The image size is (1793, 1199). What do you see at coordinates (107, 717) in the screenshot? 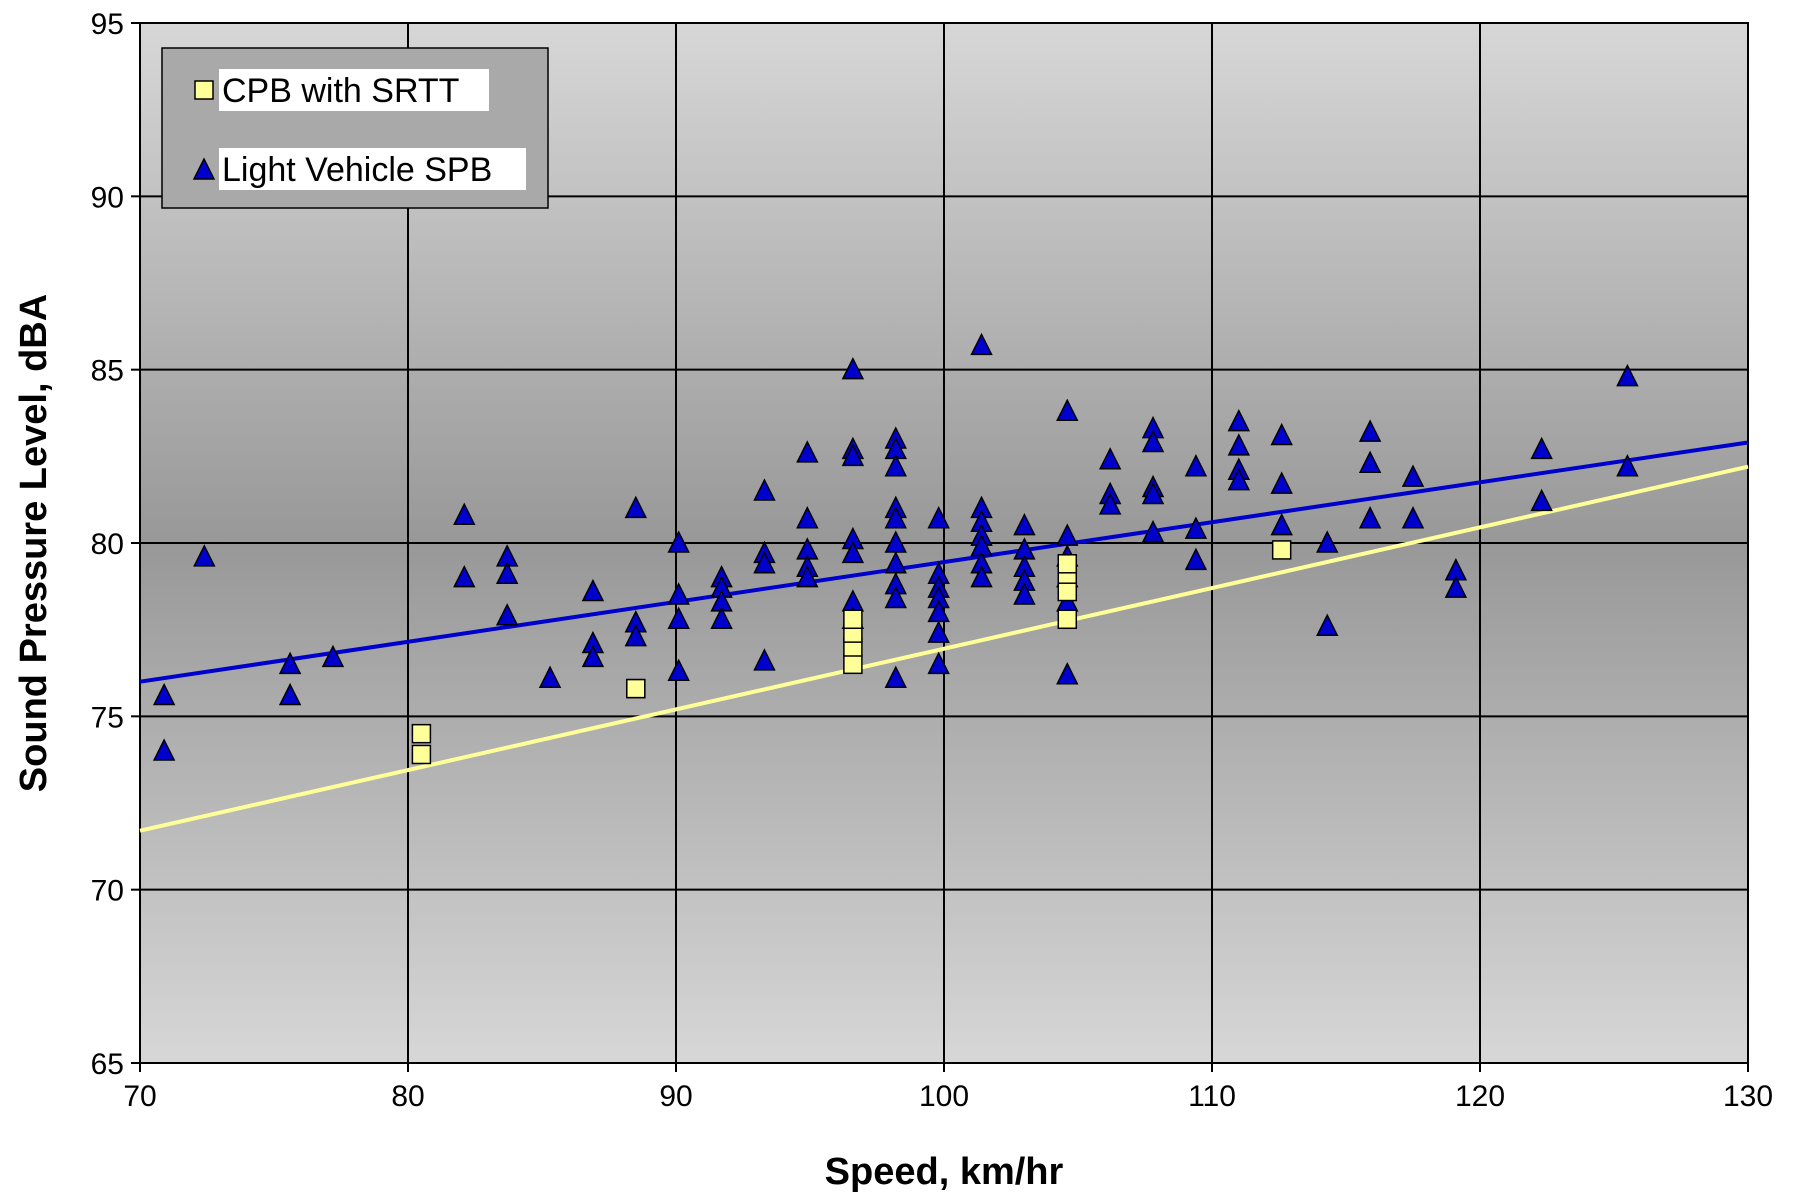
I see `y-tick-label-75: 75` at bounding box center [107, 717].